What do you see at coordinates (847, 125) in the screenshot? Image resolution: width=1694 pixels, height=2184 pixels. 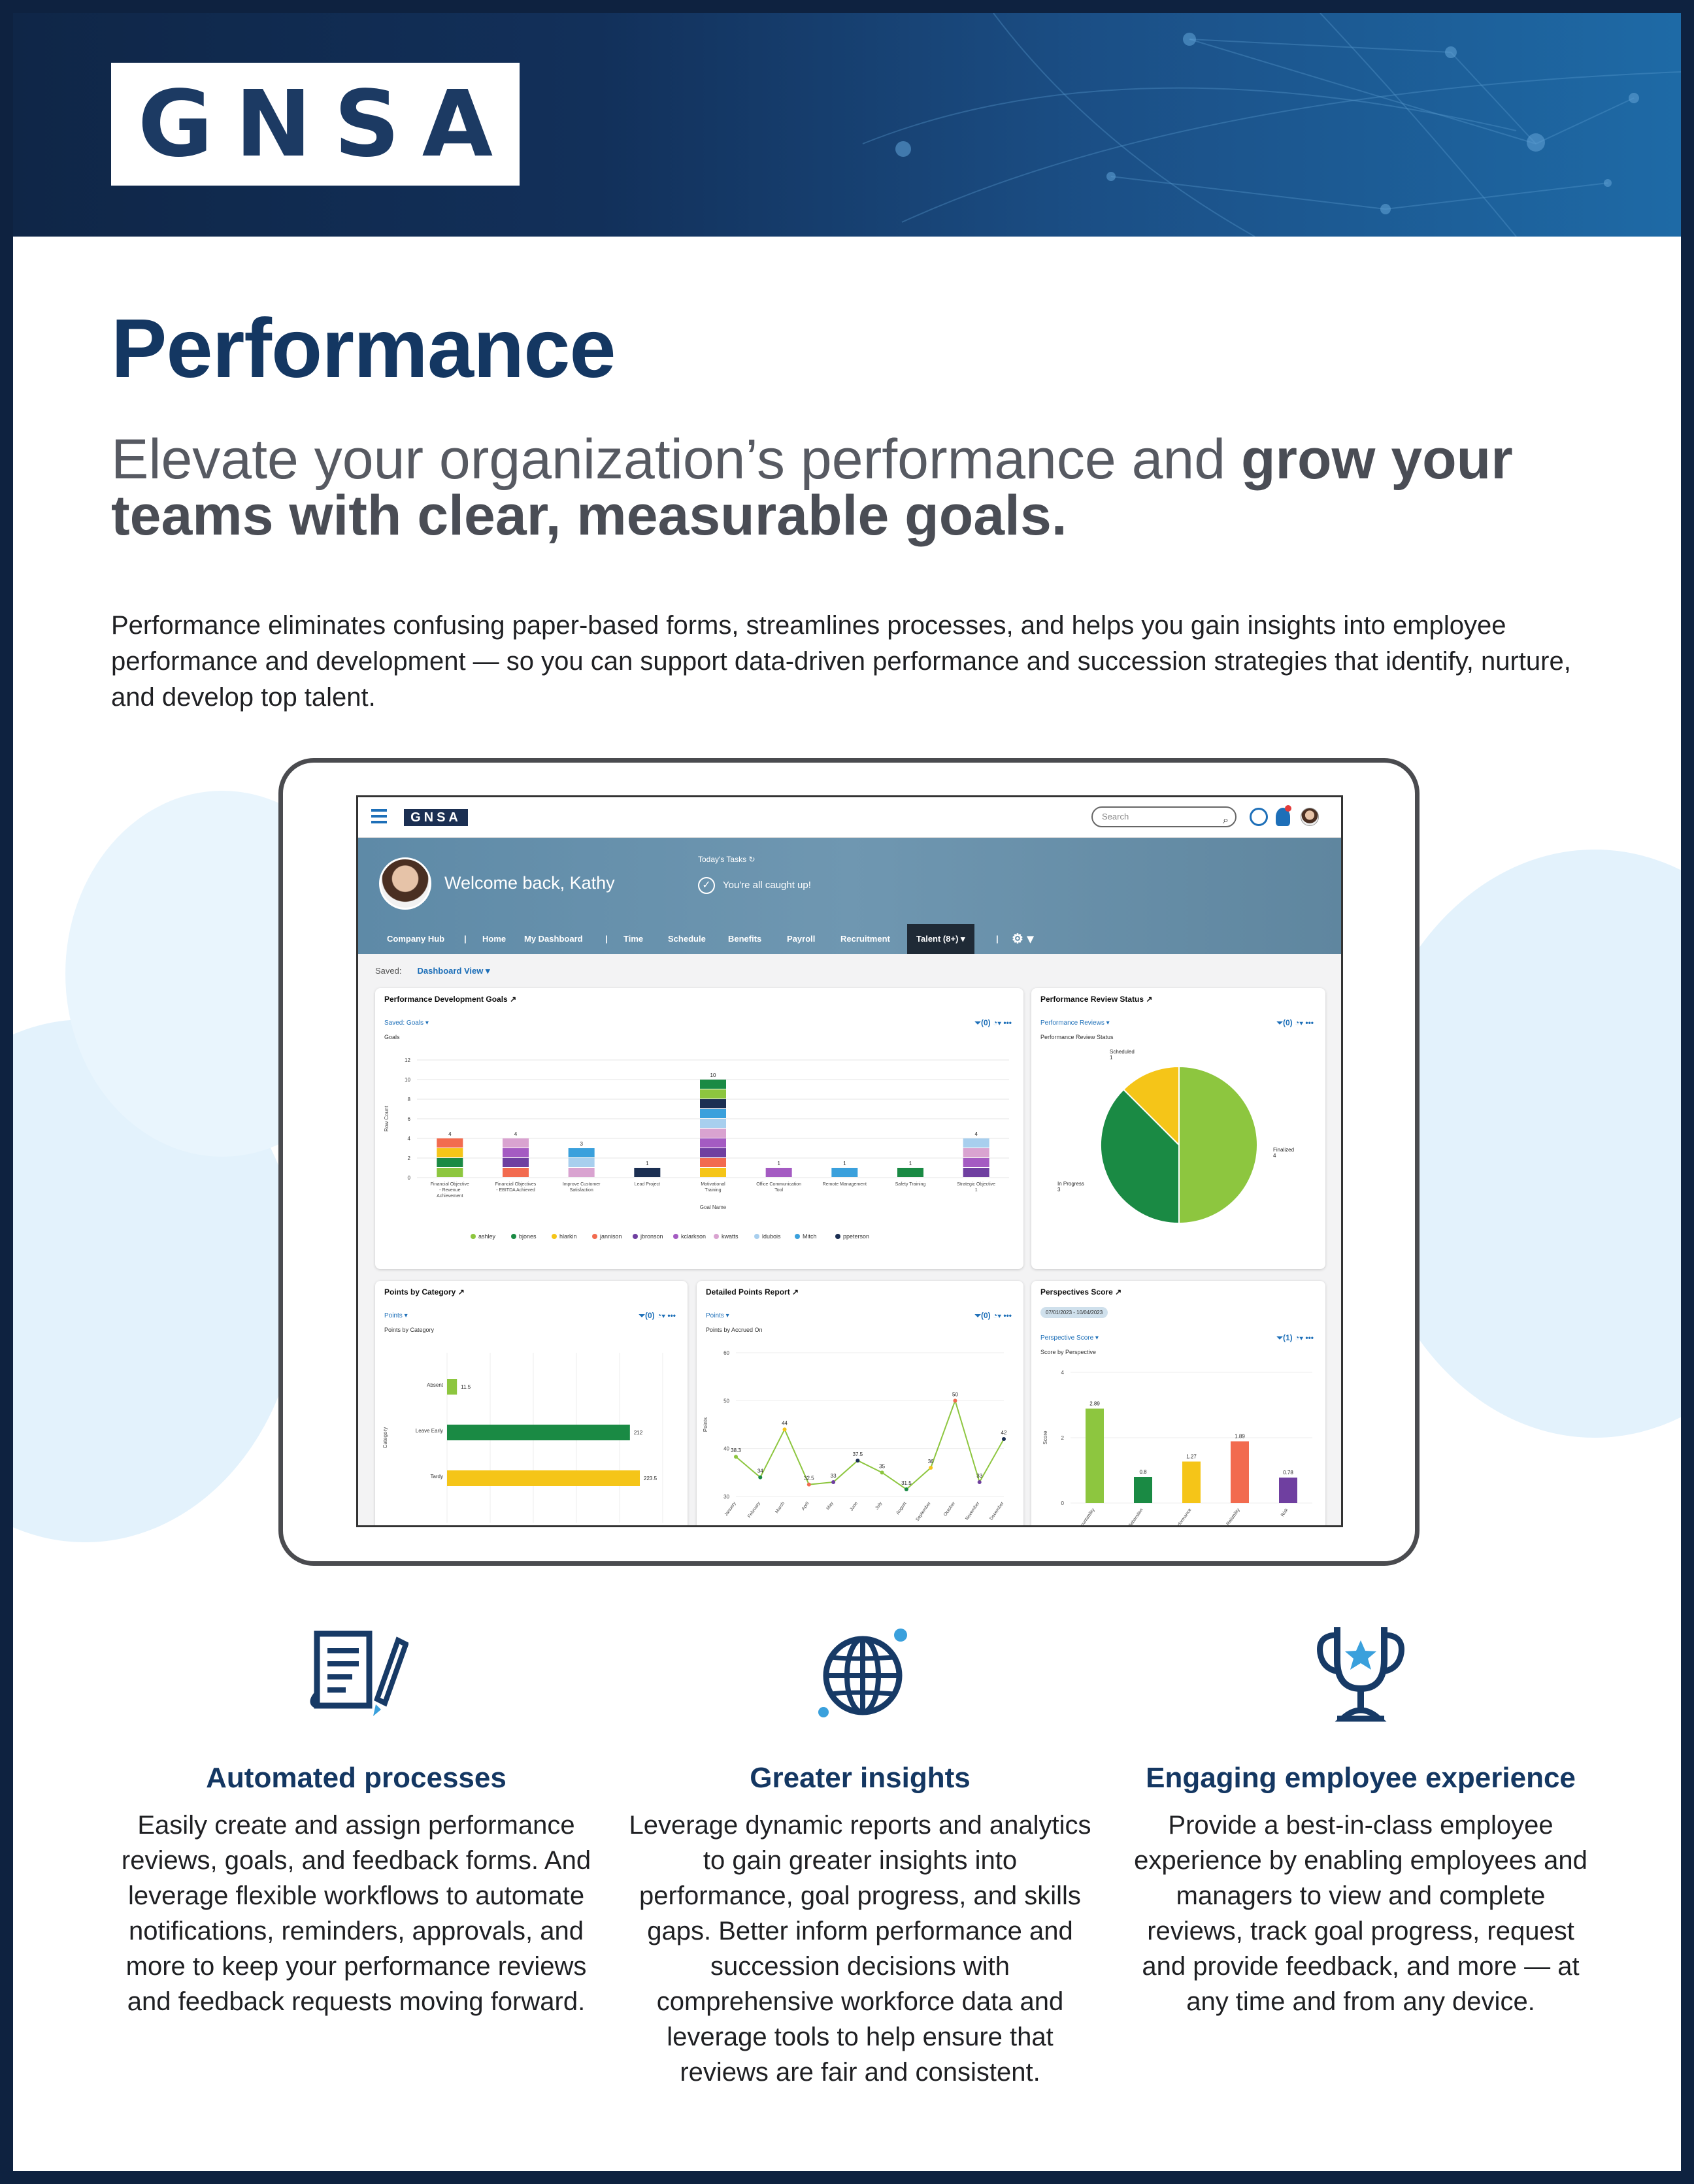 I see `header-banner: GNSA` at bounding box center [847, 125].